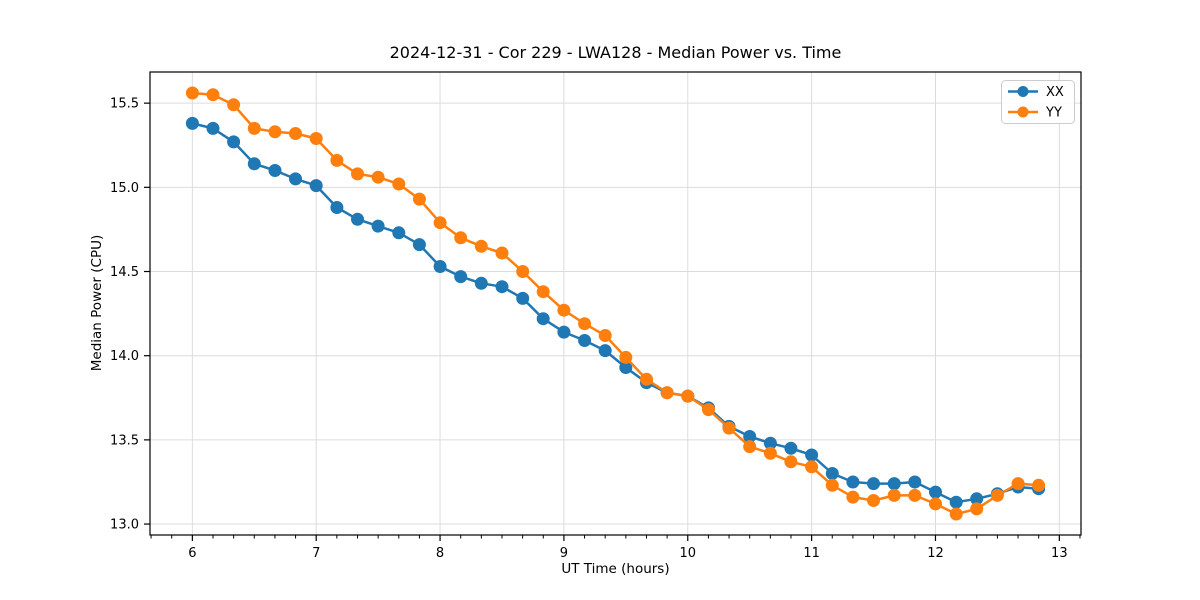 The image size is (1200, 600). I want to click on x-tick-label-7: 7, so click(316, 553).